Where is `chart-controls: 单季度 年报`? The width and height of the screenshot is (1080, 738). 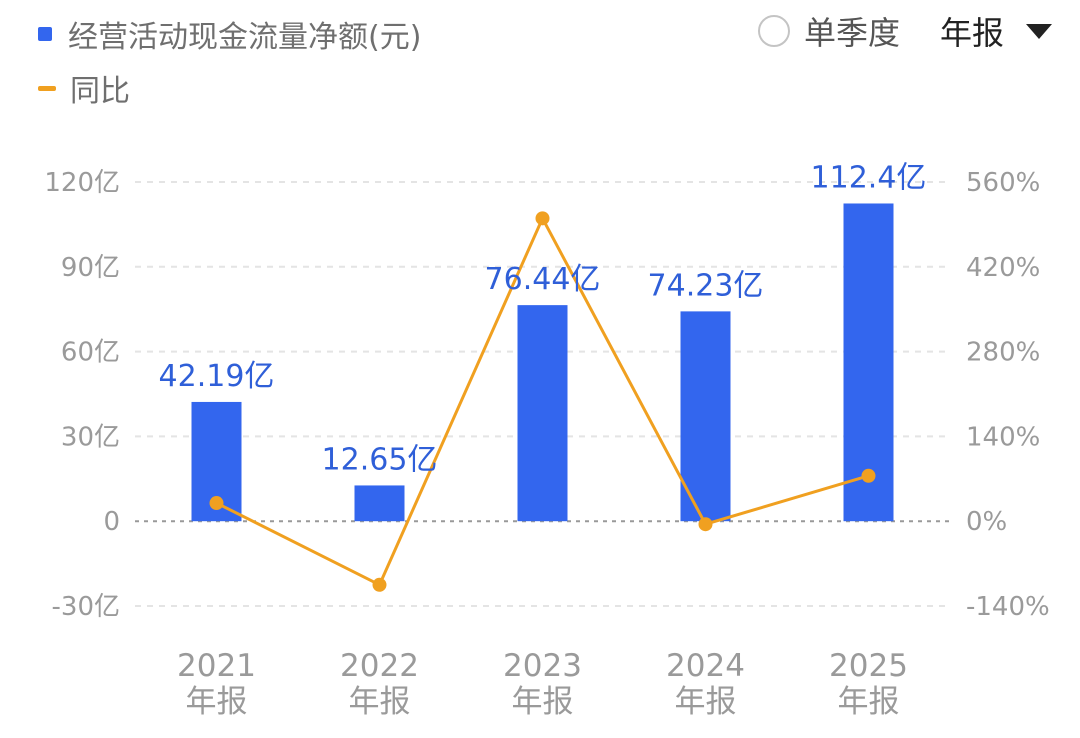 chart-controls: 单季度 年报 is located at coordinates (904, 31).